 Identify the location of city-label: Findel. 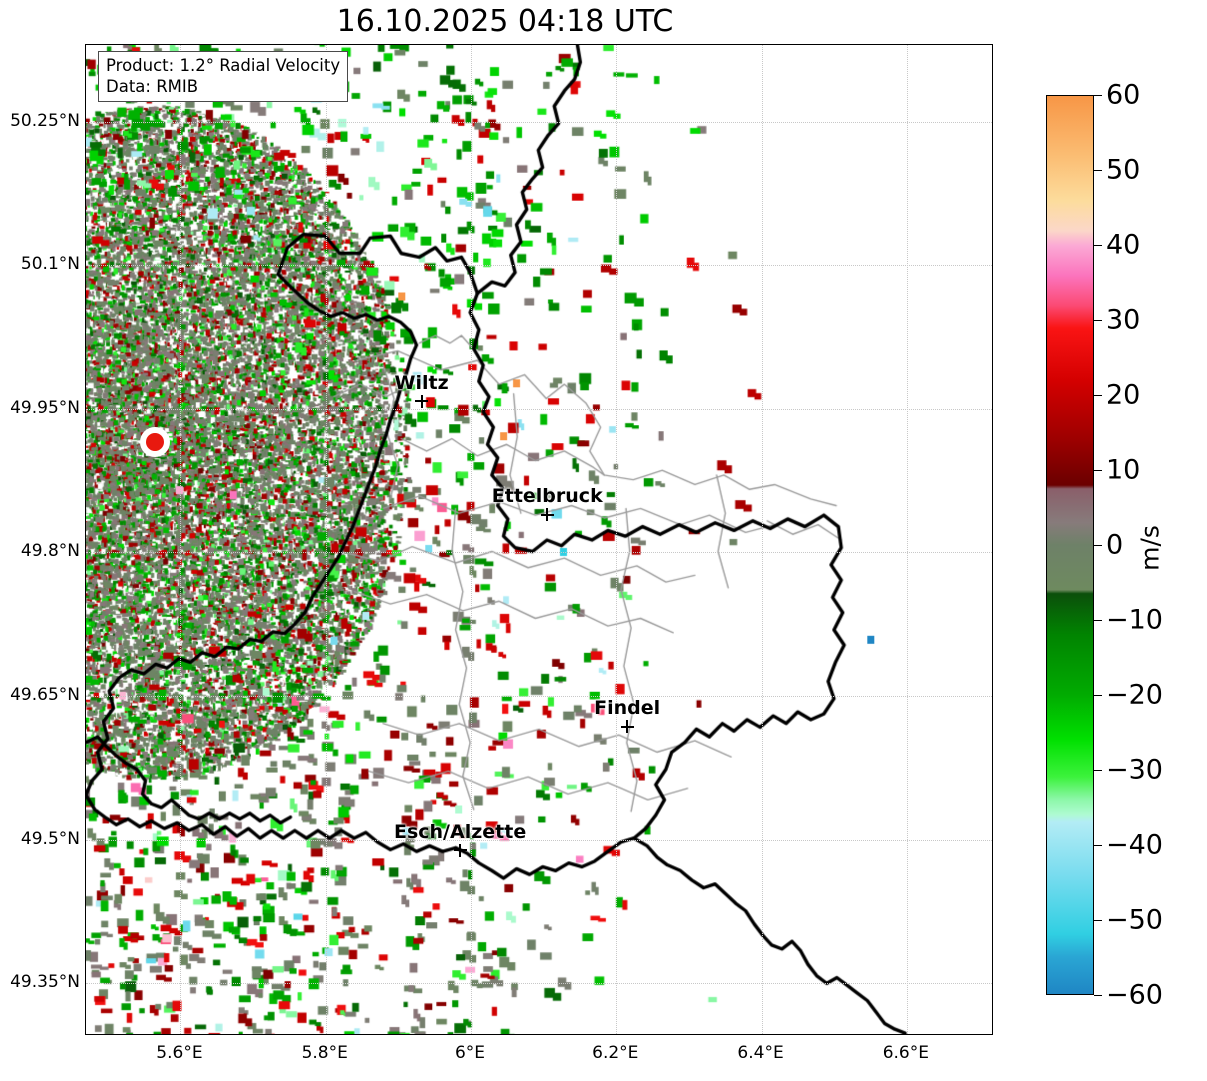
(627, 708).